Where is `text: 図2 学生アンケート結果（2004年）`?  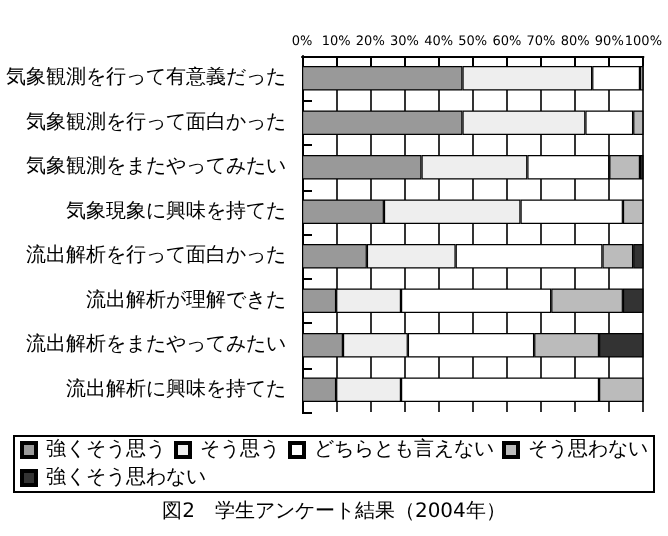
text: 図2 学生アンケート結果（2004年） is located at coordinates (334, 511).